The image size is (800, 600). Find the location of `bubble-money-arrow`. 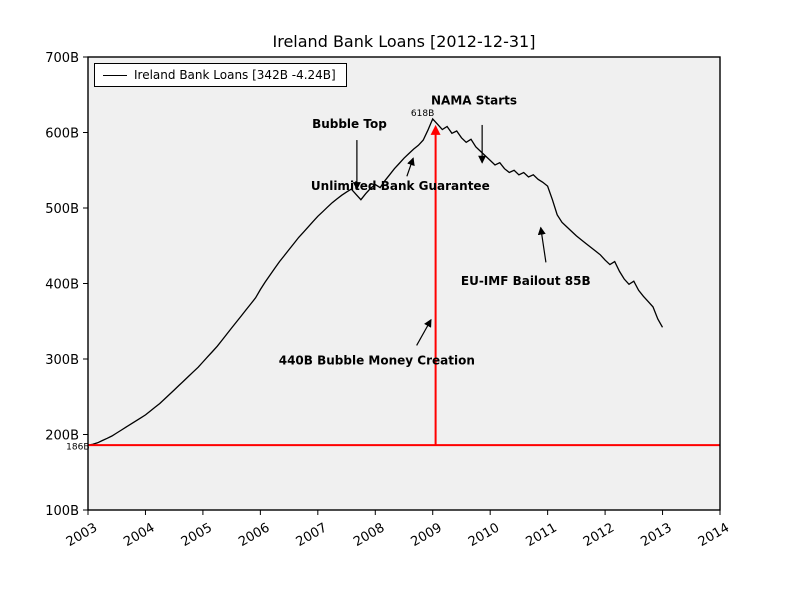

bubble-money-arrow is located at coordinates (424, 332).